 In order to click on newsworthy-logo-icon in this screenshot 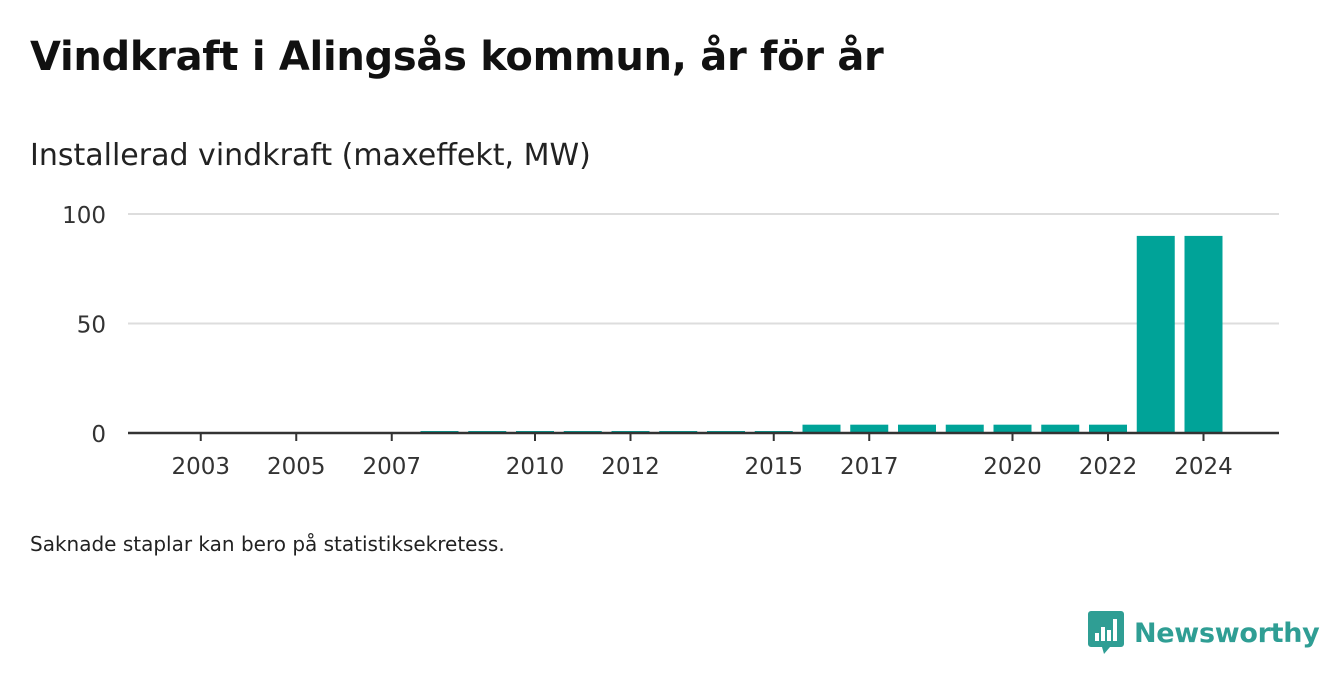, I will do `click(1106, 632)`.